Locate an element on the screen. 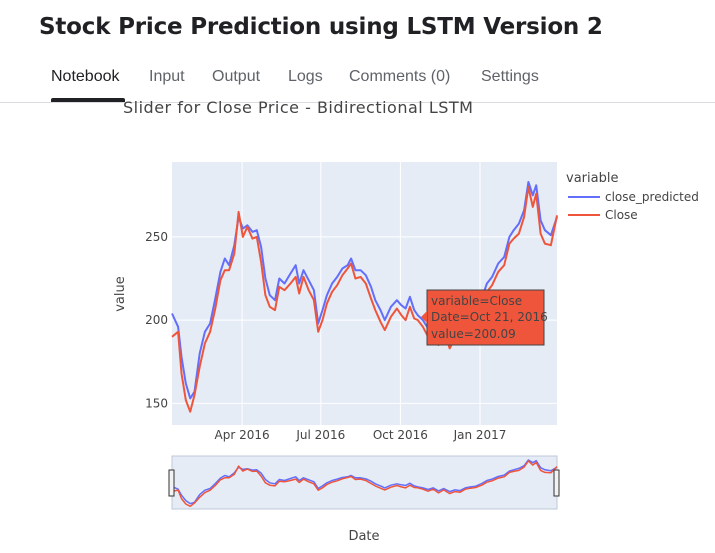 The image size is (715, 553). range-slider-left-handle is located at coordinates (171, 483).